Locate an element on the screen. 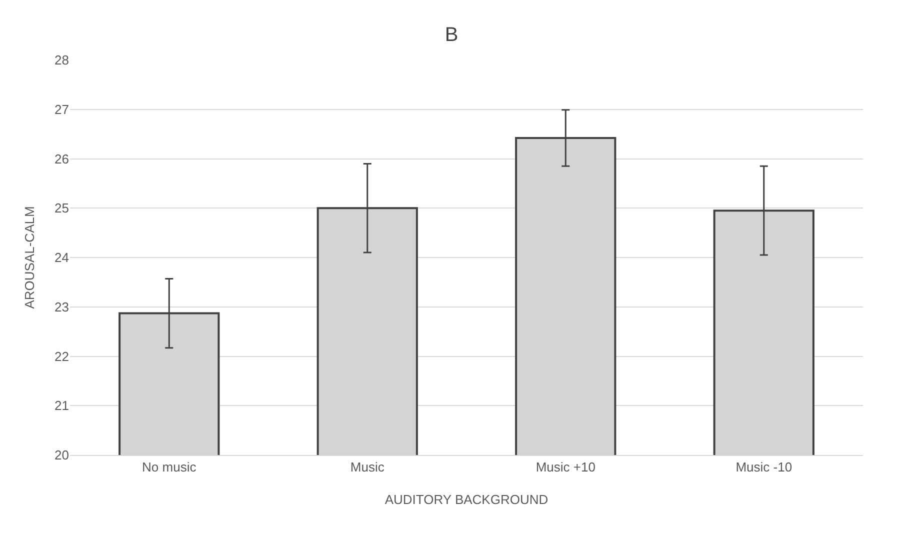 The width and height of the screenshot is (903, 535). x-tick-label: Music is located at coordinates (367, 467).